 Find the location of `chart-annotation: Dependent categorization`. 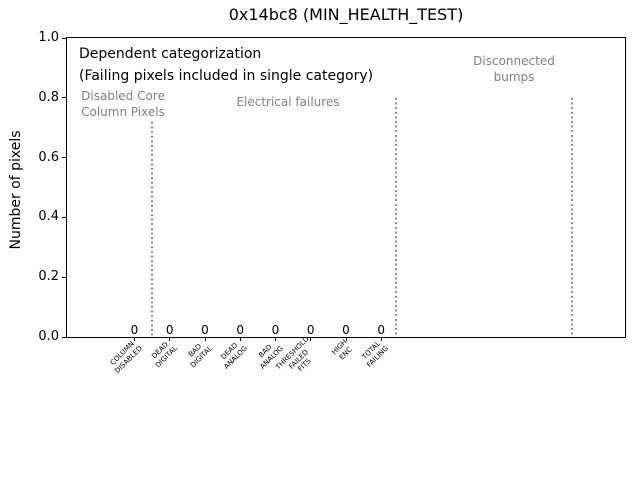

chart-annotation: Dependent categorization is located at coordinates (170, 54).